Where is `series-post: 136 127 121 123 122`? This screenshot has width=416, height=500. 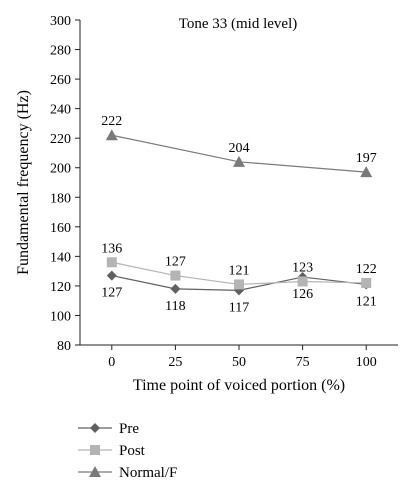
series-post: 136 127 121 123 122 is located at coordinates (239, 265).